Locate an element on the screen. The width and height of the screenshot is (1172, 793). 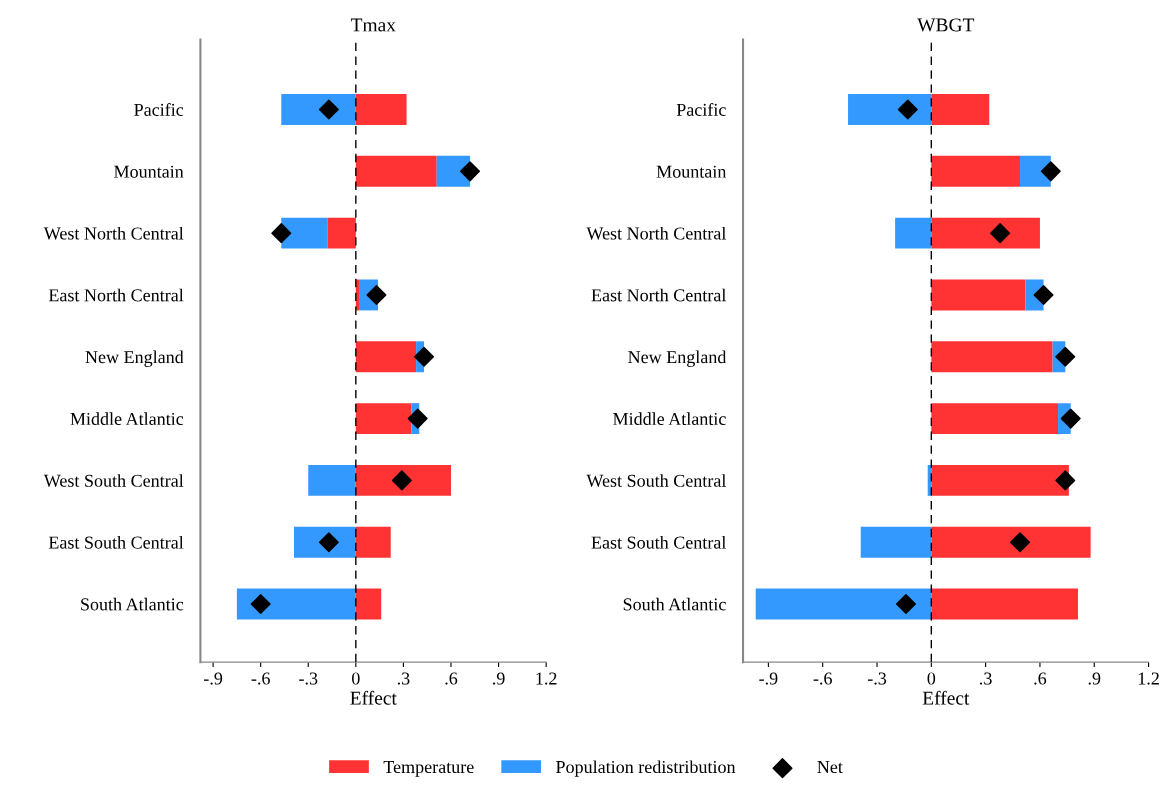
legend-label: Net is located at coordinates (830, 767).